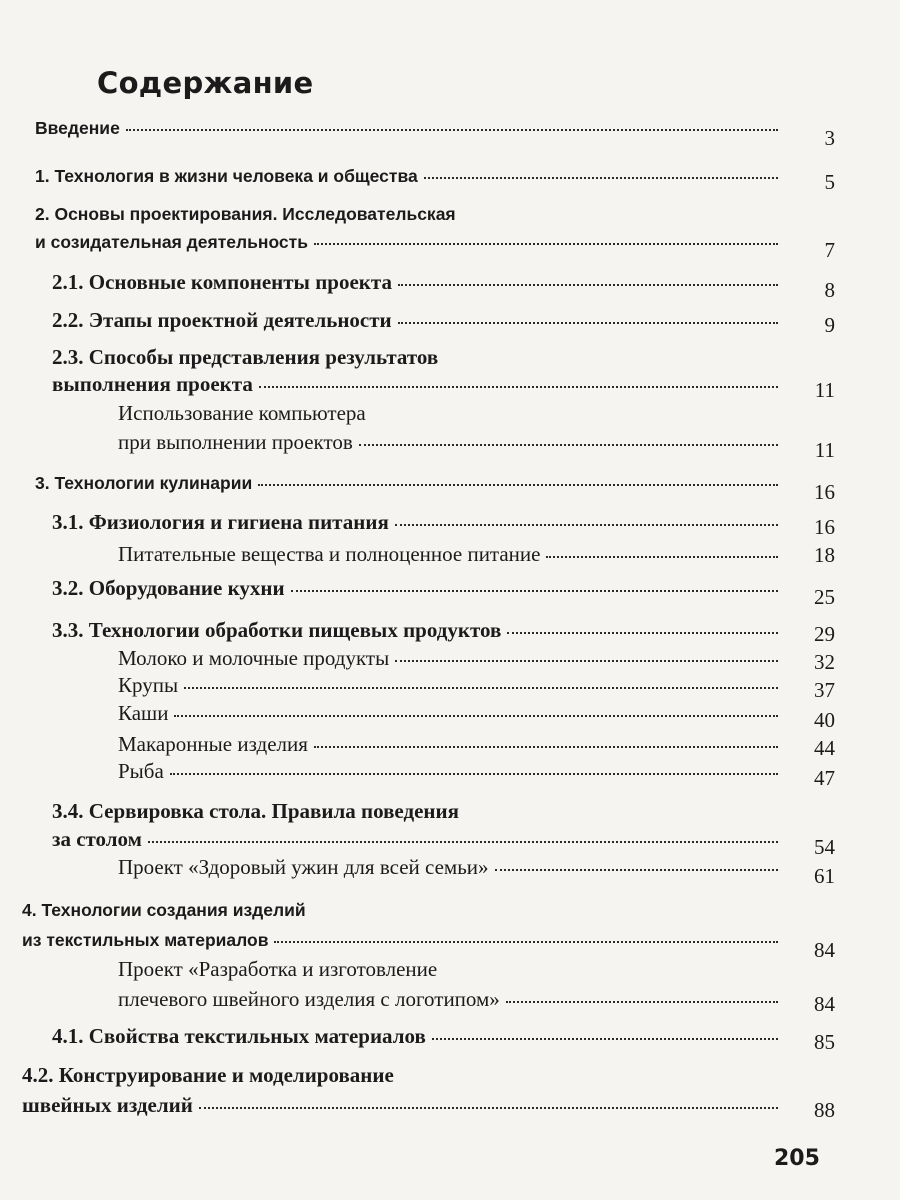 Image resolution: width=900 pixels, height=1200 pixels. I want to click on toc-page-number: 85, so click(824, 1042).